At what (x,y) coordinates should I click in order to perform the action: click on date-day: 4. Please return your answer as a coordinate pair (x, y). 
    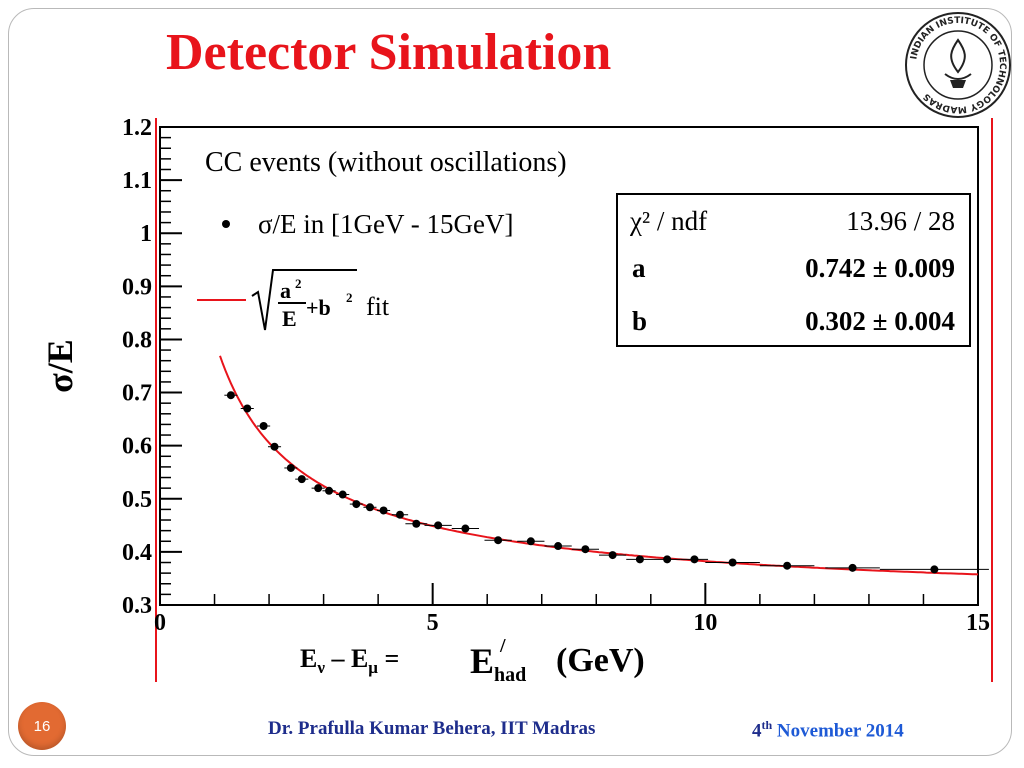
    Looking at the image, I should click on (757, 731).